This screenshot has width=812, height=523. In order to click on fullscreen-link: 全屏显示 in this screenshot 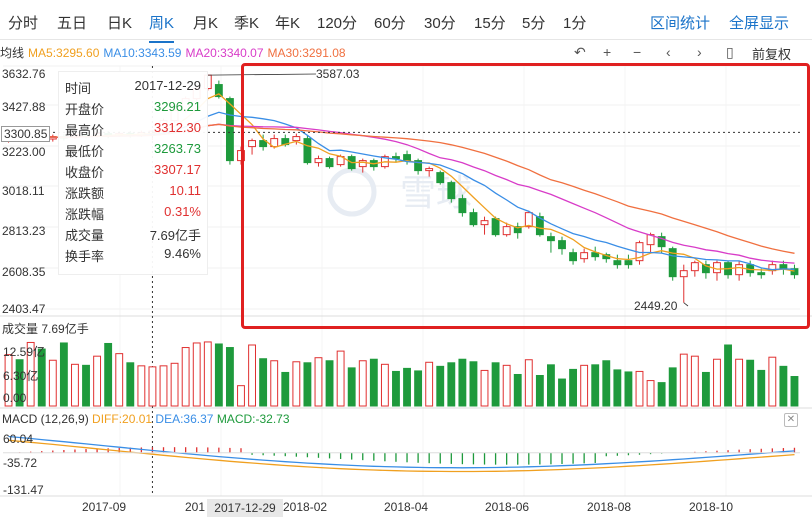, I will do `click(759, 23)`.